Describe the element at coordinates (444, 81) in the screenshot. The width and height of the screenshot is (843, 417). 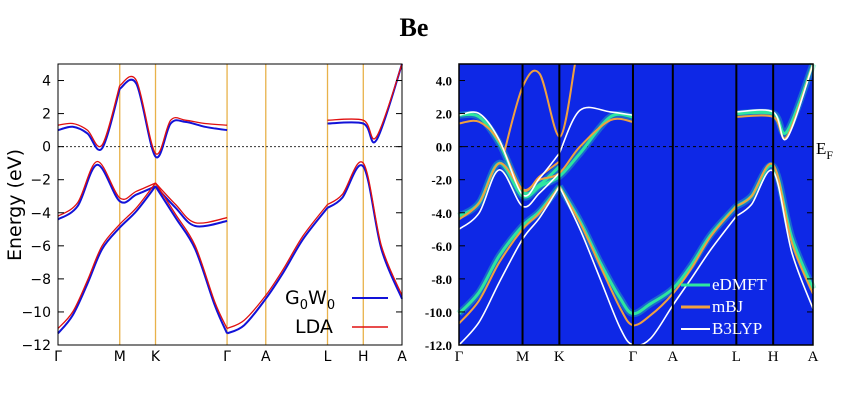
I see `ytick-label-0: 4.0` at that location.